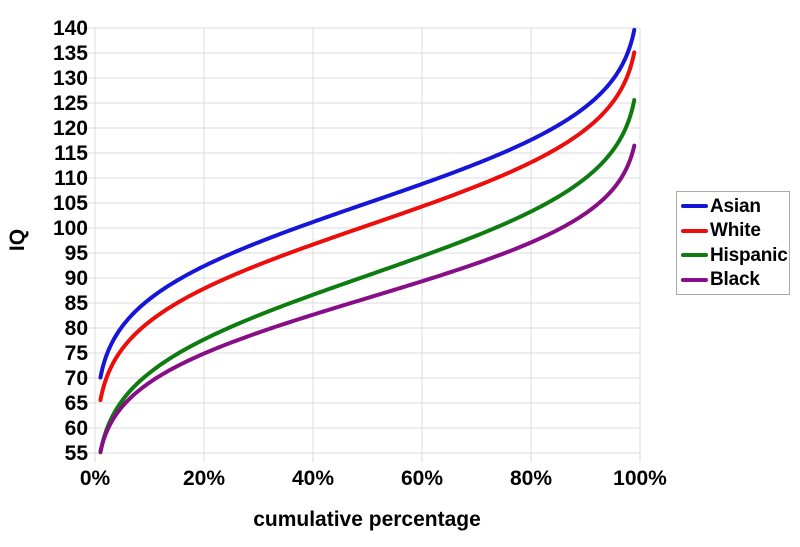 This screenshot has width=800, height=547. What do you see at coordinates (76, 428) in the screenshot?
I see `y-tick-label: 60` at bounding box center [76, 428].